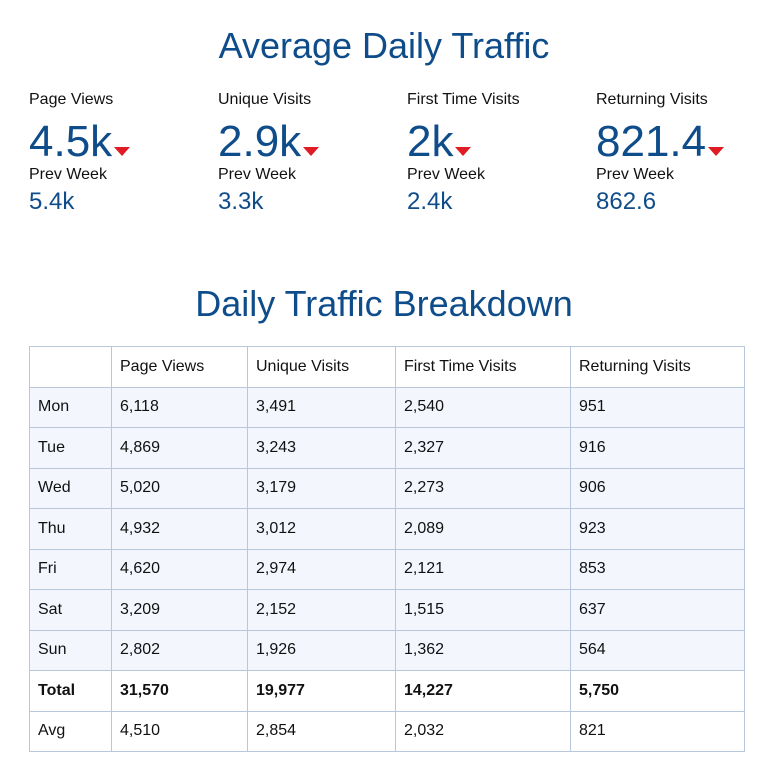 This screenshot has height=766, width=768. I want to click on header-cell-returning-visits: Returning Visits, so click(657, 367).